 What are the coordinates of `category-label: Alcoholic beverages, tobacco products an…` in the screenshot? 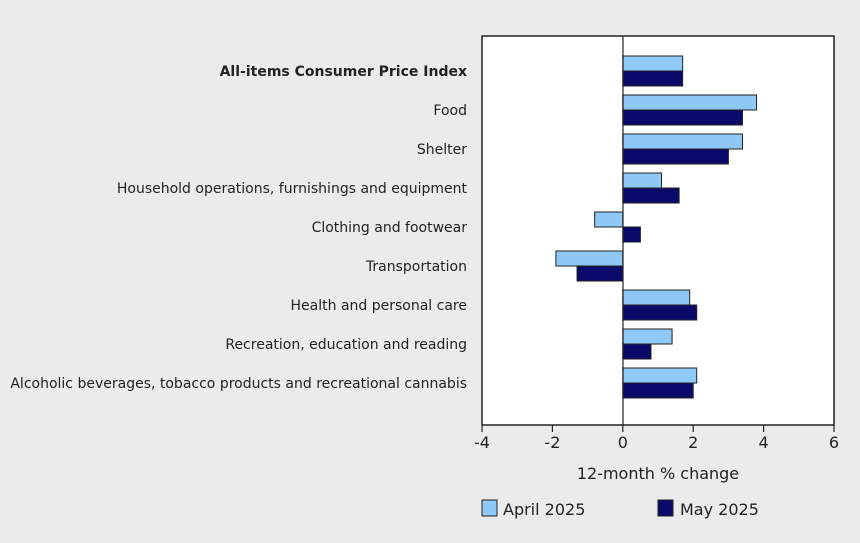 It's located at (238, 384).